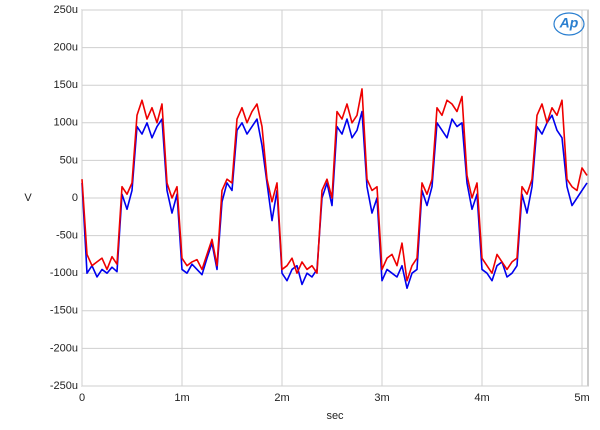 The height and width of the screenshot is (430, 600). I want to click on y-tick-label: 150u, so click(66, 85).